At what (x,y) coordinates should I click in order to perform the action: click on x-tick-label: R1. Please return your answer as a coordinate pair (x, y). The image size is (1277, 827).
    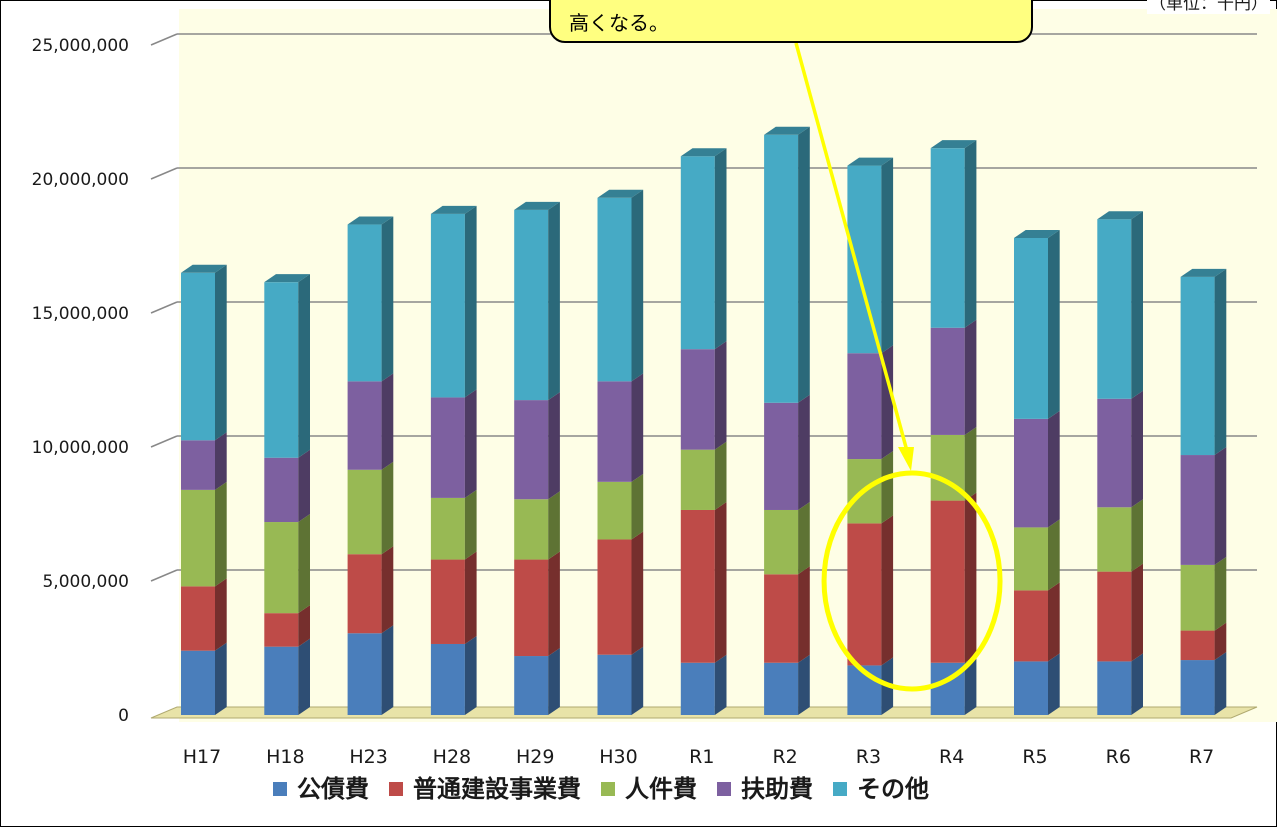
    Looking at the image, I should click on (701, 757).